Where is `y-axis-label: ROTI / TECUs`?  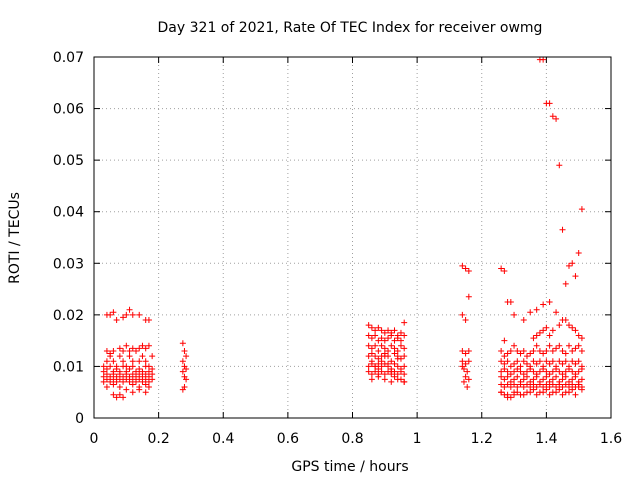 y-axis-label: ROTI / TECUs is located at coordinates (15, 238).